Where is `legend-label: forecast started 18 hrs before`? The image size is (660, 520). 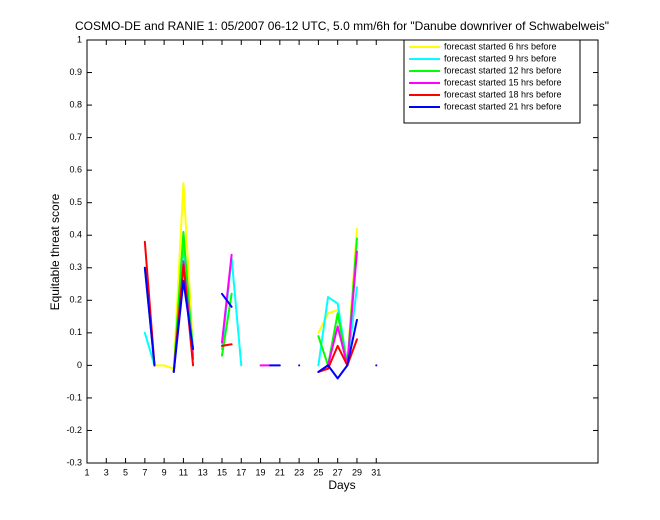
legend-label: forecast started 18 hrs before is located at coordinates (503, 94).